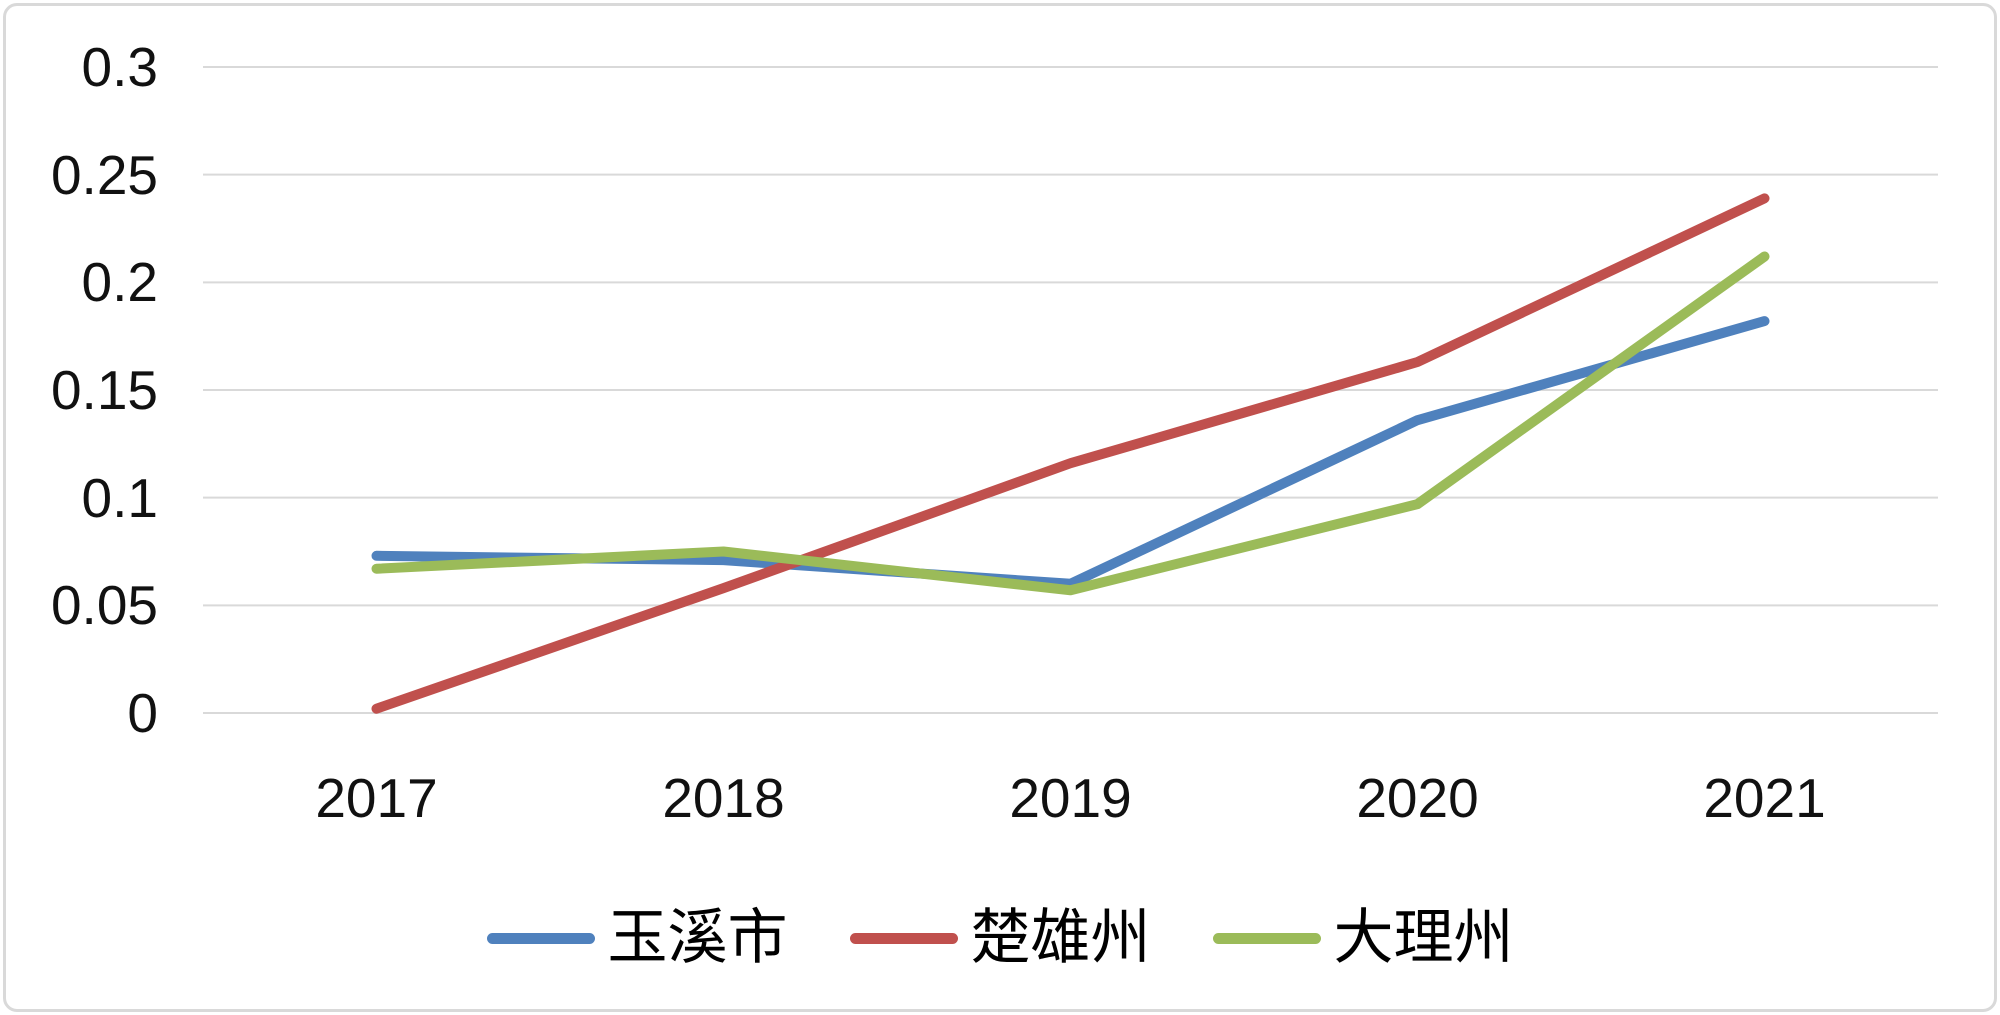 Image resolution: width=2000 pixels, height=1015 pixels. I want to click on legend-item: 大理州, so click(1363, 938).